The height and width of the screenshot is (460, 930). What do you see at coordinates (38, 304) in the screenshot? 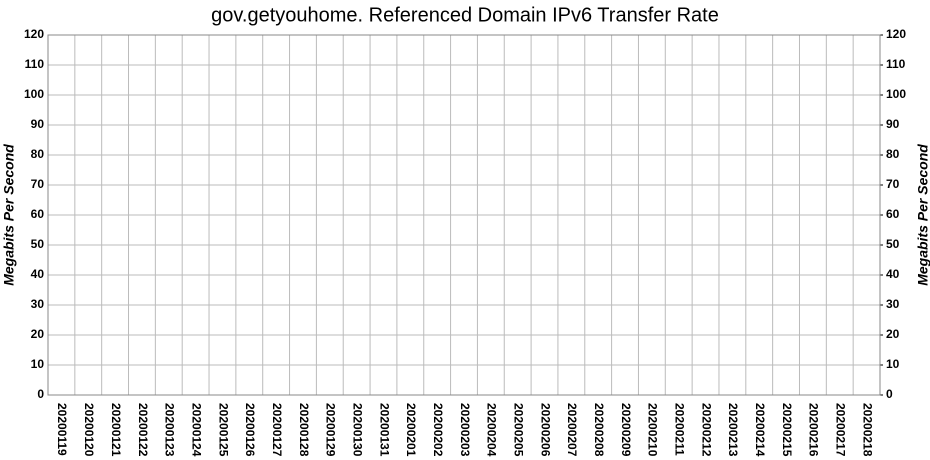
I see `y-tick-label: 30` at bounding box center [38, 304].